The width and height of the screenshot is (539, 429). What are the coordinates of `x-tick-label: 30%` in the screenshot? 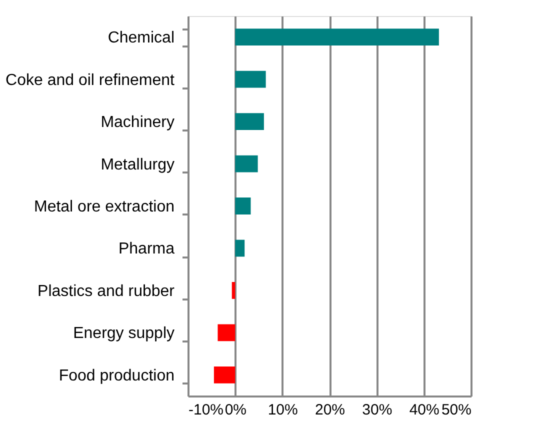 It's located at (377, 410).